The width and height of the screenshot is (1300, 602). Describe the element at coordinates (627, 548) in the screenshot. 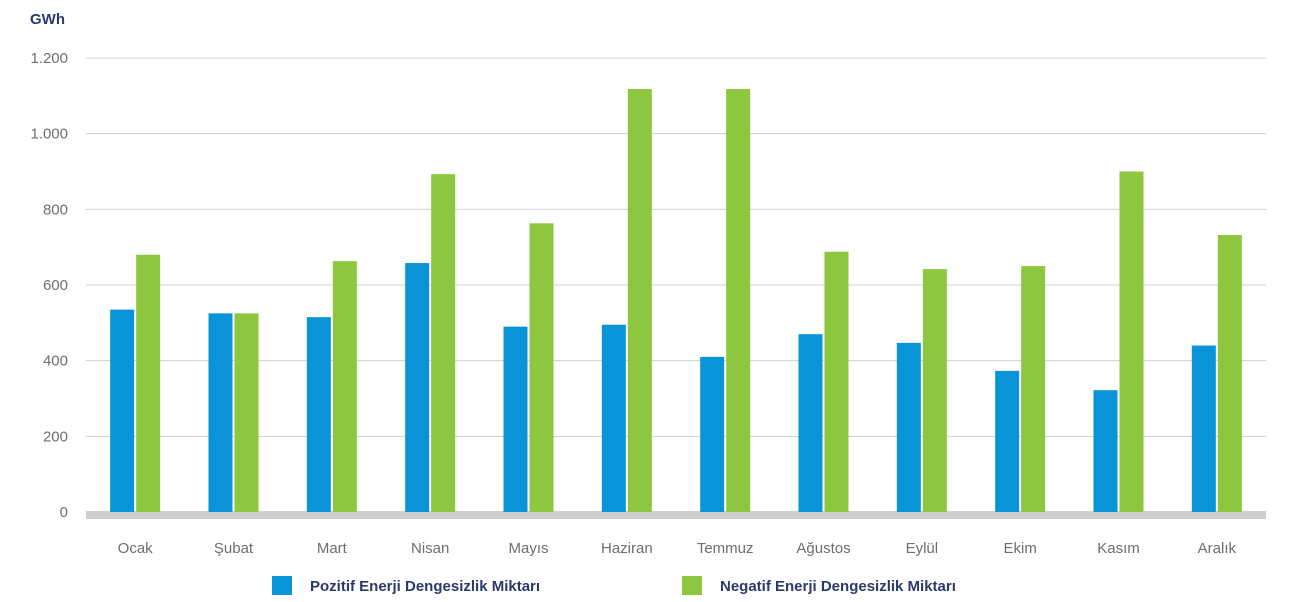

I see `x-category-label: Haziran` at that location.